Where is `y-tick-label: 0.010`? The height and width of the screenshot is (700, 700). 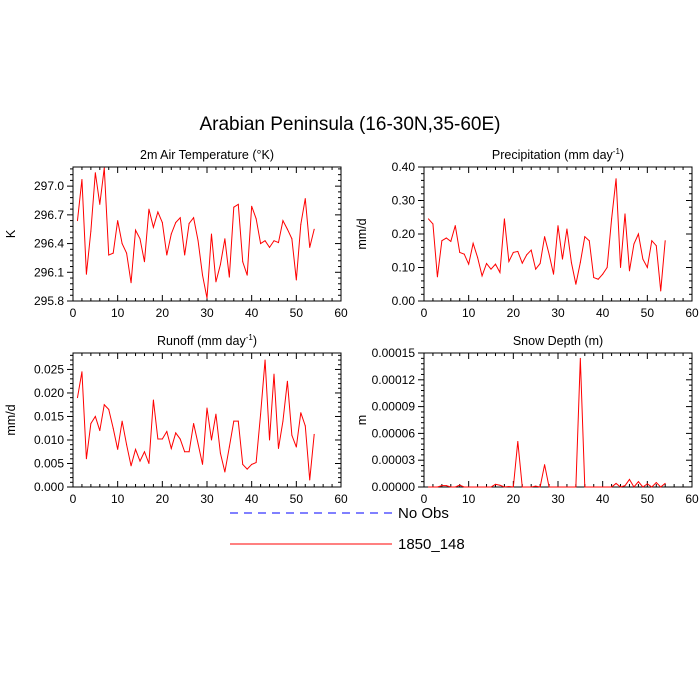
y-tick-label: 0.010 is located at coordinates (49, 440).